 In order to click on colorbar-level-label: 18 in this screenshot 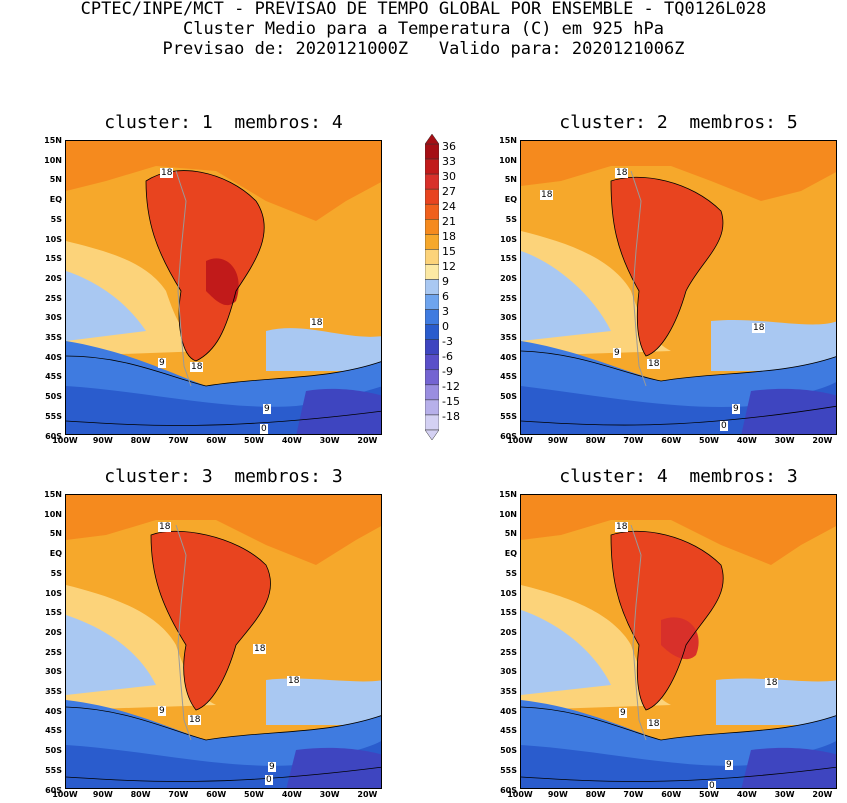, I will do `click(449, 236)`.